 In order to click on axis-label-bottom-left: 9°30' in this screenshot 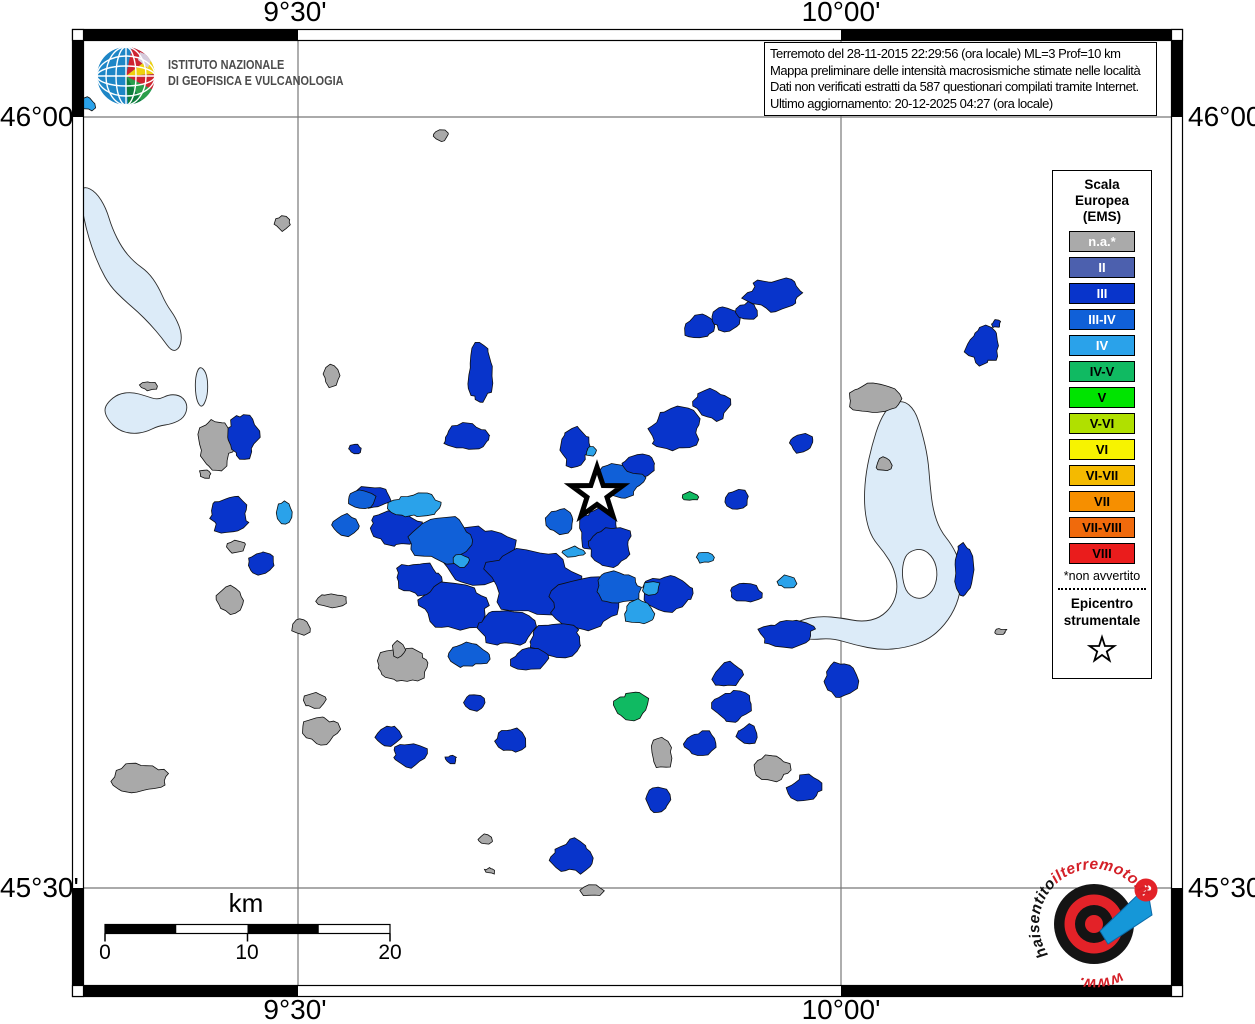, I will do `click(295, 1009)`.